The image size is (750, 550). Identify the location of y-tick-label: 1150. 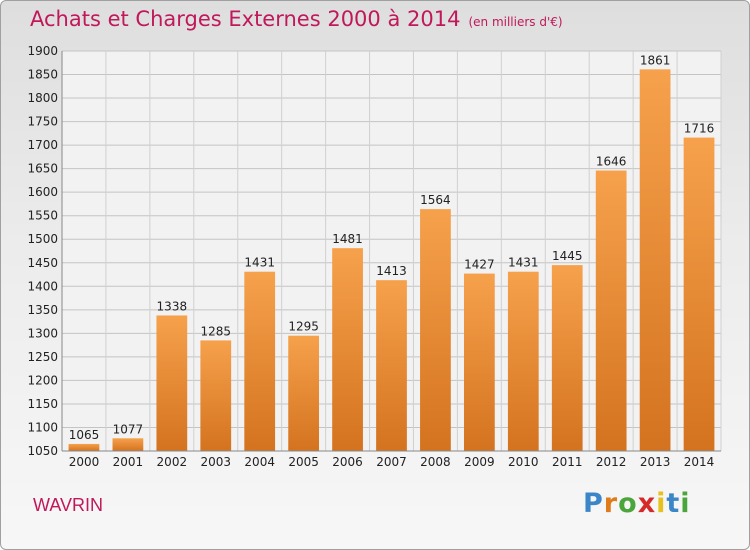
(42, 404).